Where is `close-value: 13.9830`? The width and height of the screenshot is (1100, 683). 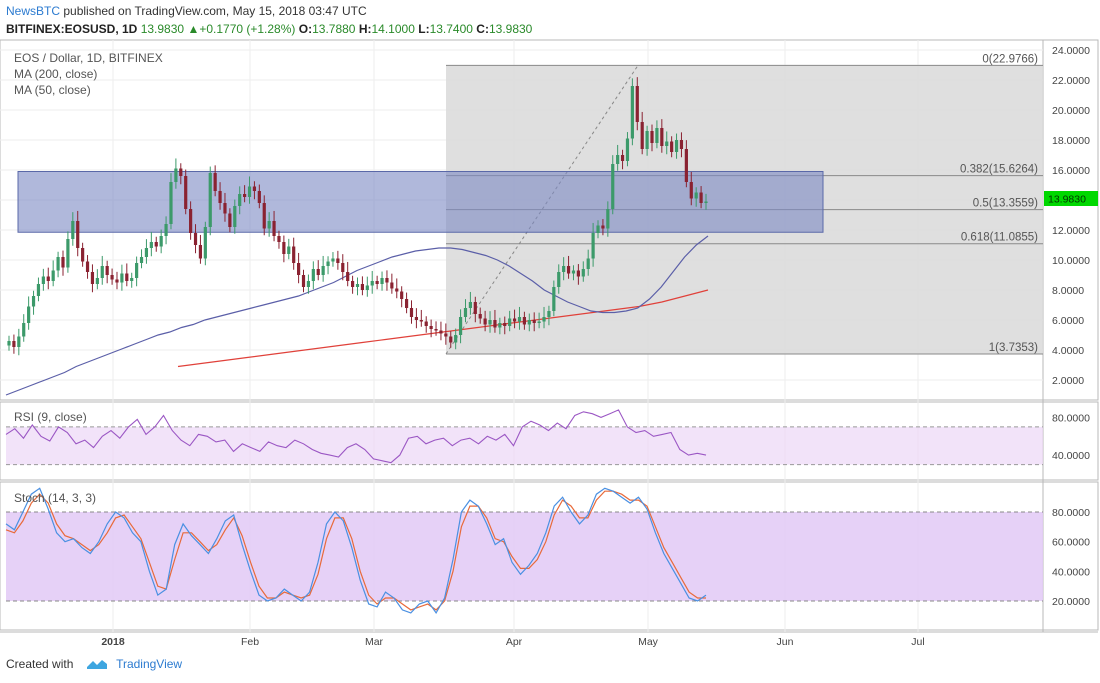
close-value: 13.9830 is located at coordinates (510, 29).